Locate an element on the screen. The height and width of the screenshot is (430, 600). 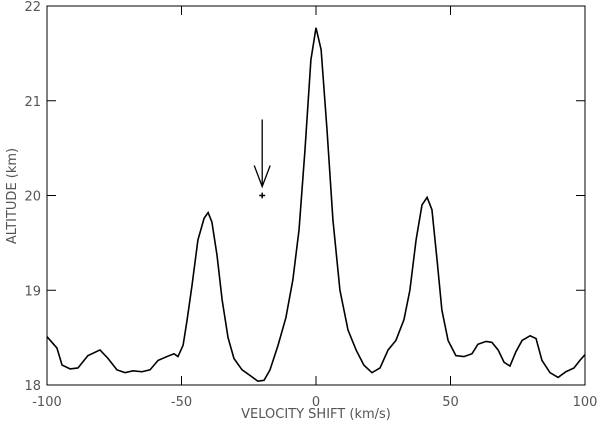
y-tick-label: 21 is located at coordinates (32, 102).